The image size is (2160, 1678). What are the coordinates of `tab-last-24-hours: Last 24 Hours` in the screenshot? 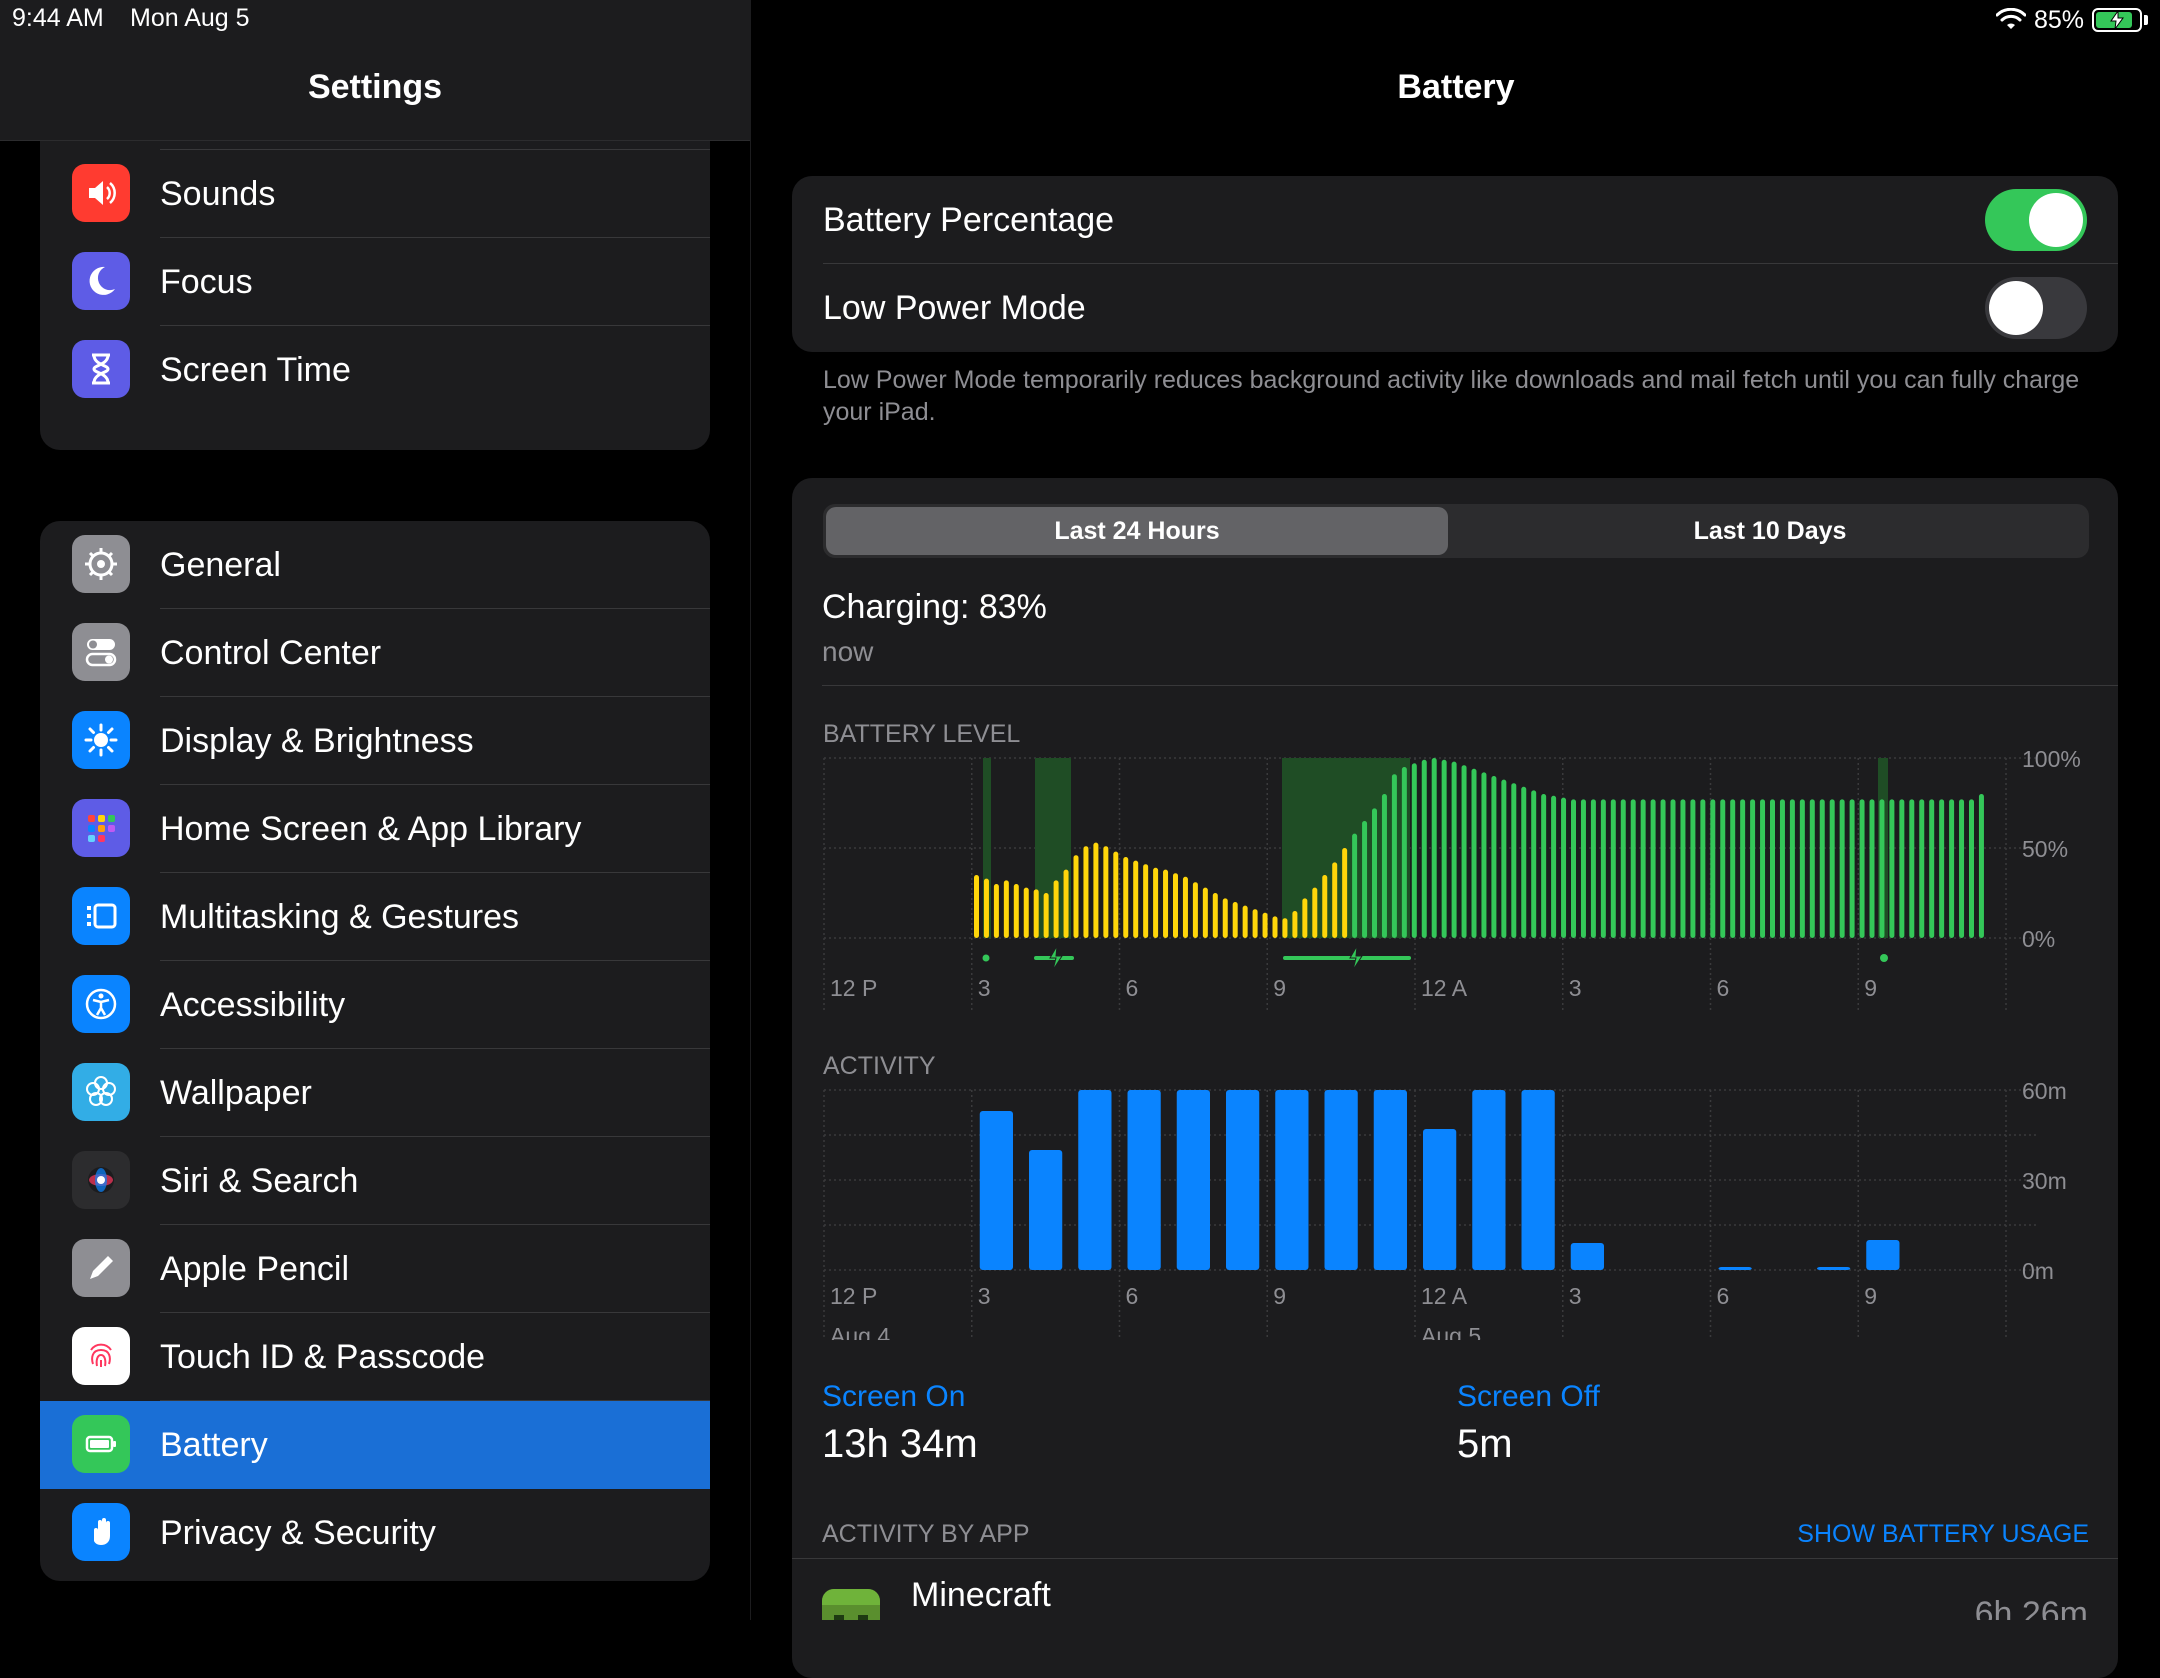 It's located at (1137, 531).